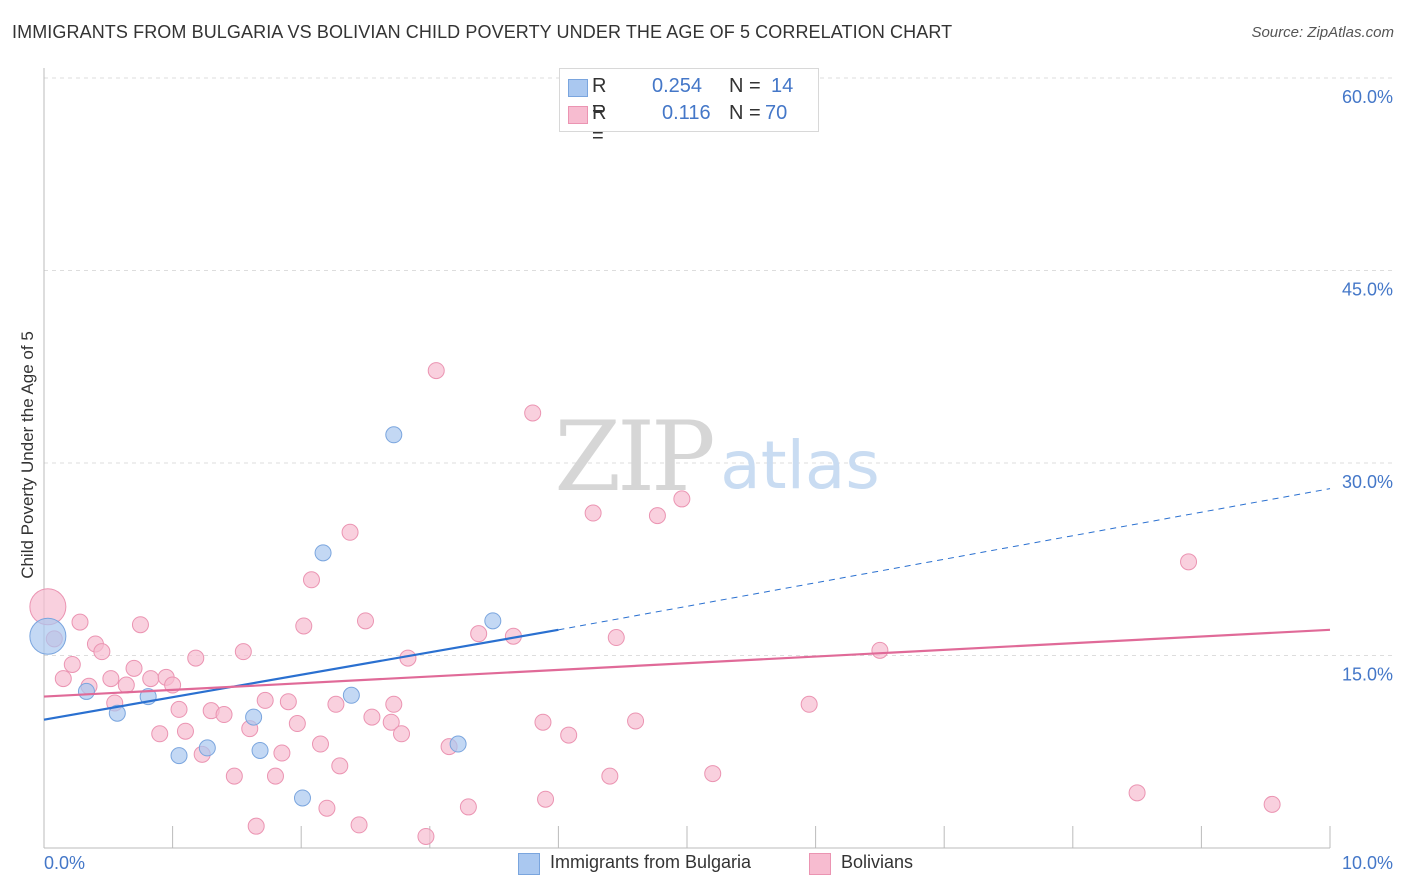  Describe the element at coordinates (1367, 290) in the screenshot. I see `y-tick-label: 45.0%` at that location.